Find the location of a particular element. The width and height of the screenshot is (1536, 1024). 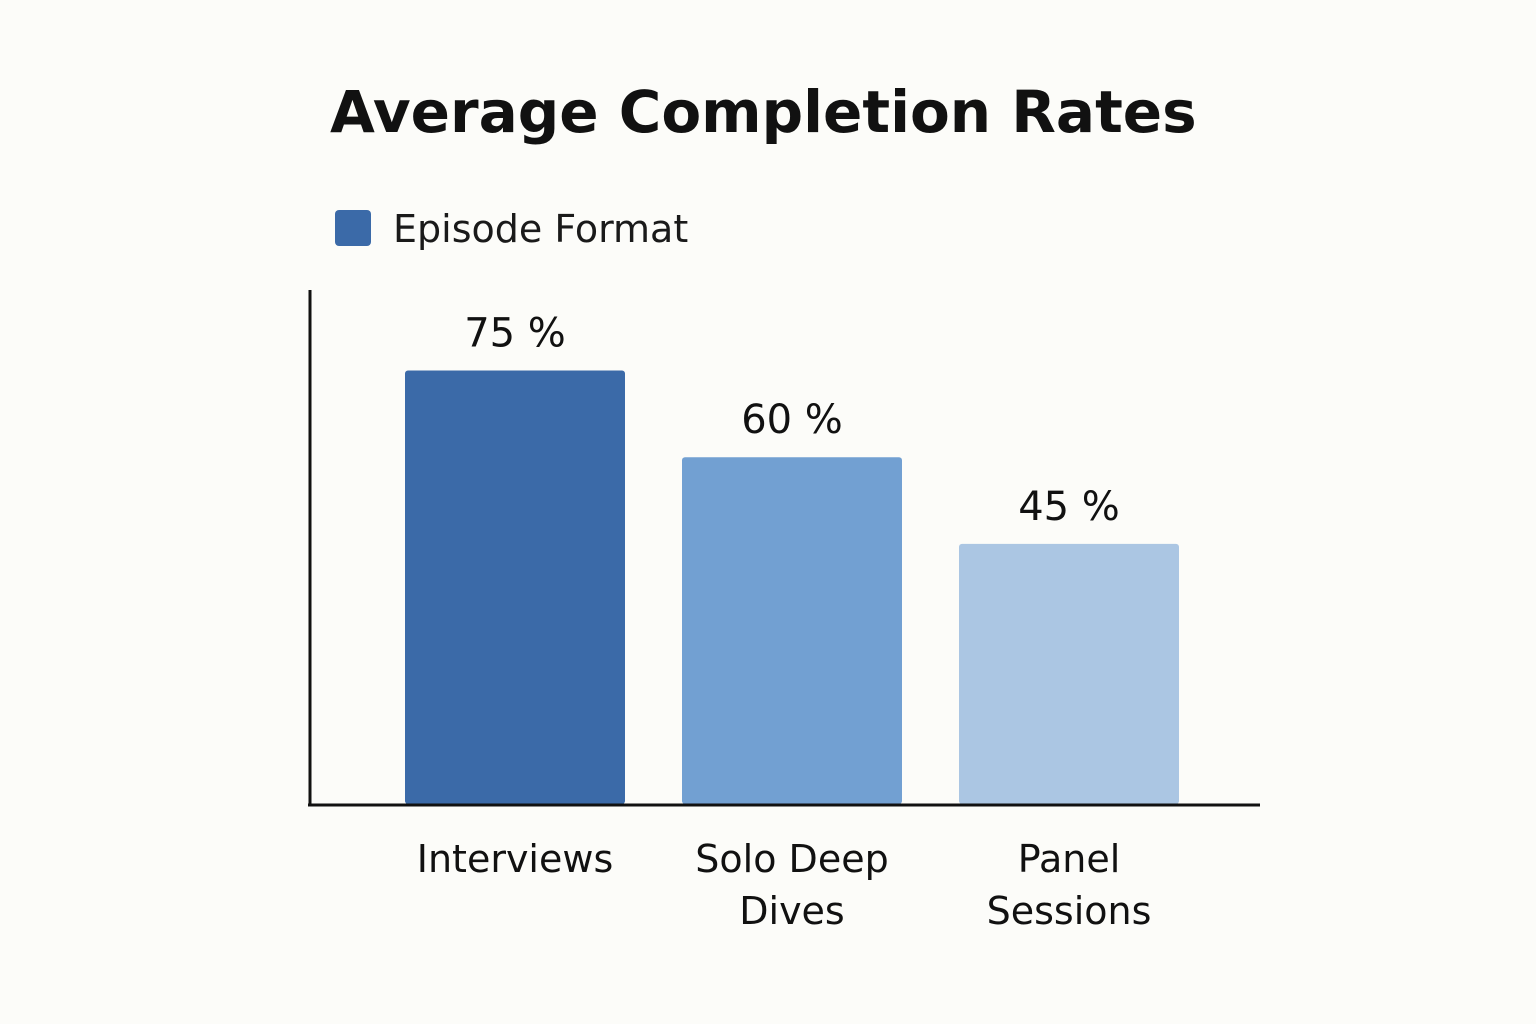

category-label-2-line-1: Sessions is located at coordinates (1069, 911).